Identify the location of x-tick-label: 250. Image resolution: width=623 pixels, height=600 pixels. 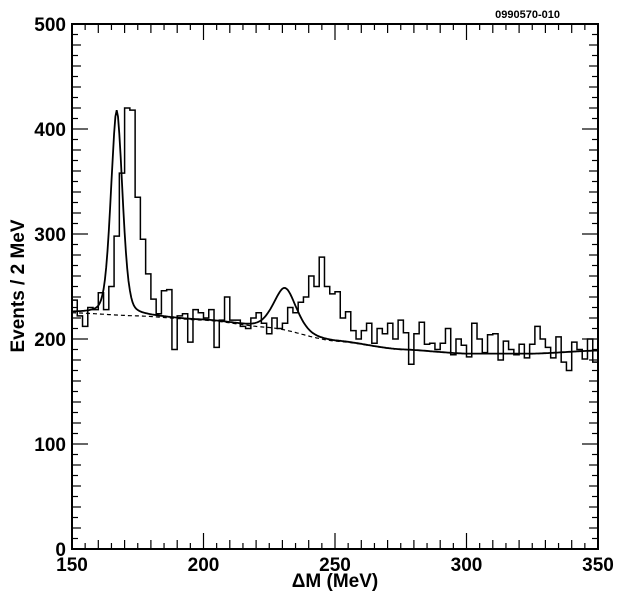
(335, 565).